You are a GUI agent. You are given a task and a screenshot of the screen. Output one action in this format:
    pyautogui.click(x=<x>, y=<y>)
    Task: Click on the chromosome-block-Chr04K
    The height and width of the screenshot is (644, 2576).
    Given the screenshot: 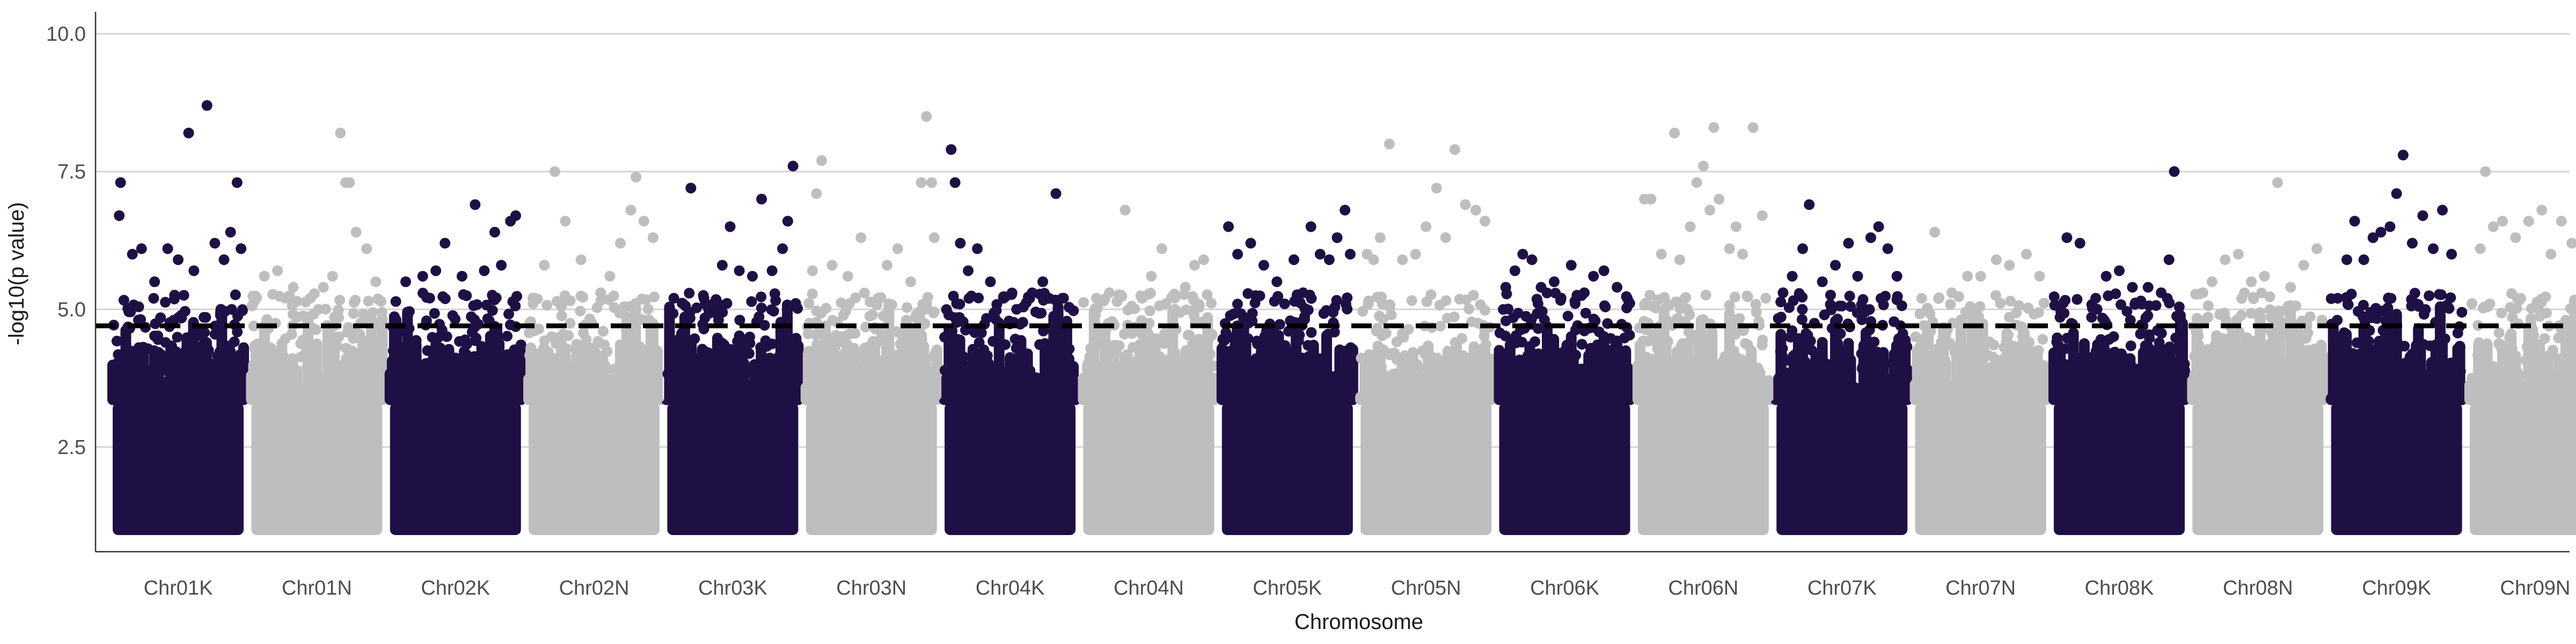 What is the action you would take?
    pyautogui.click(x=1010, y=411)
    